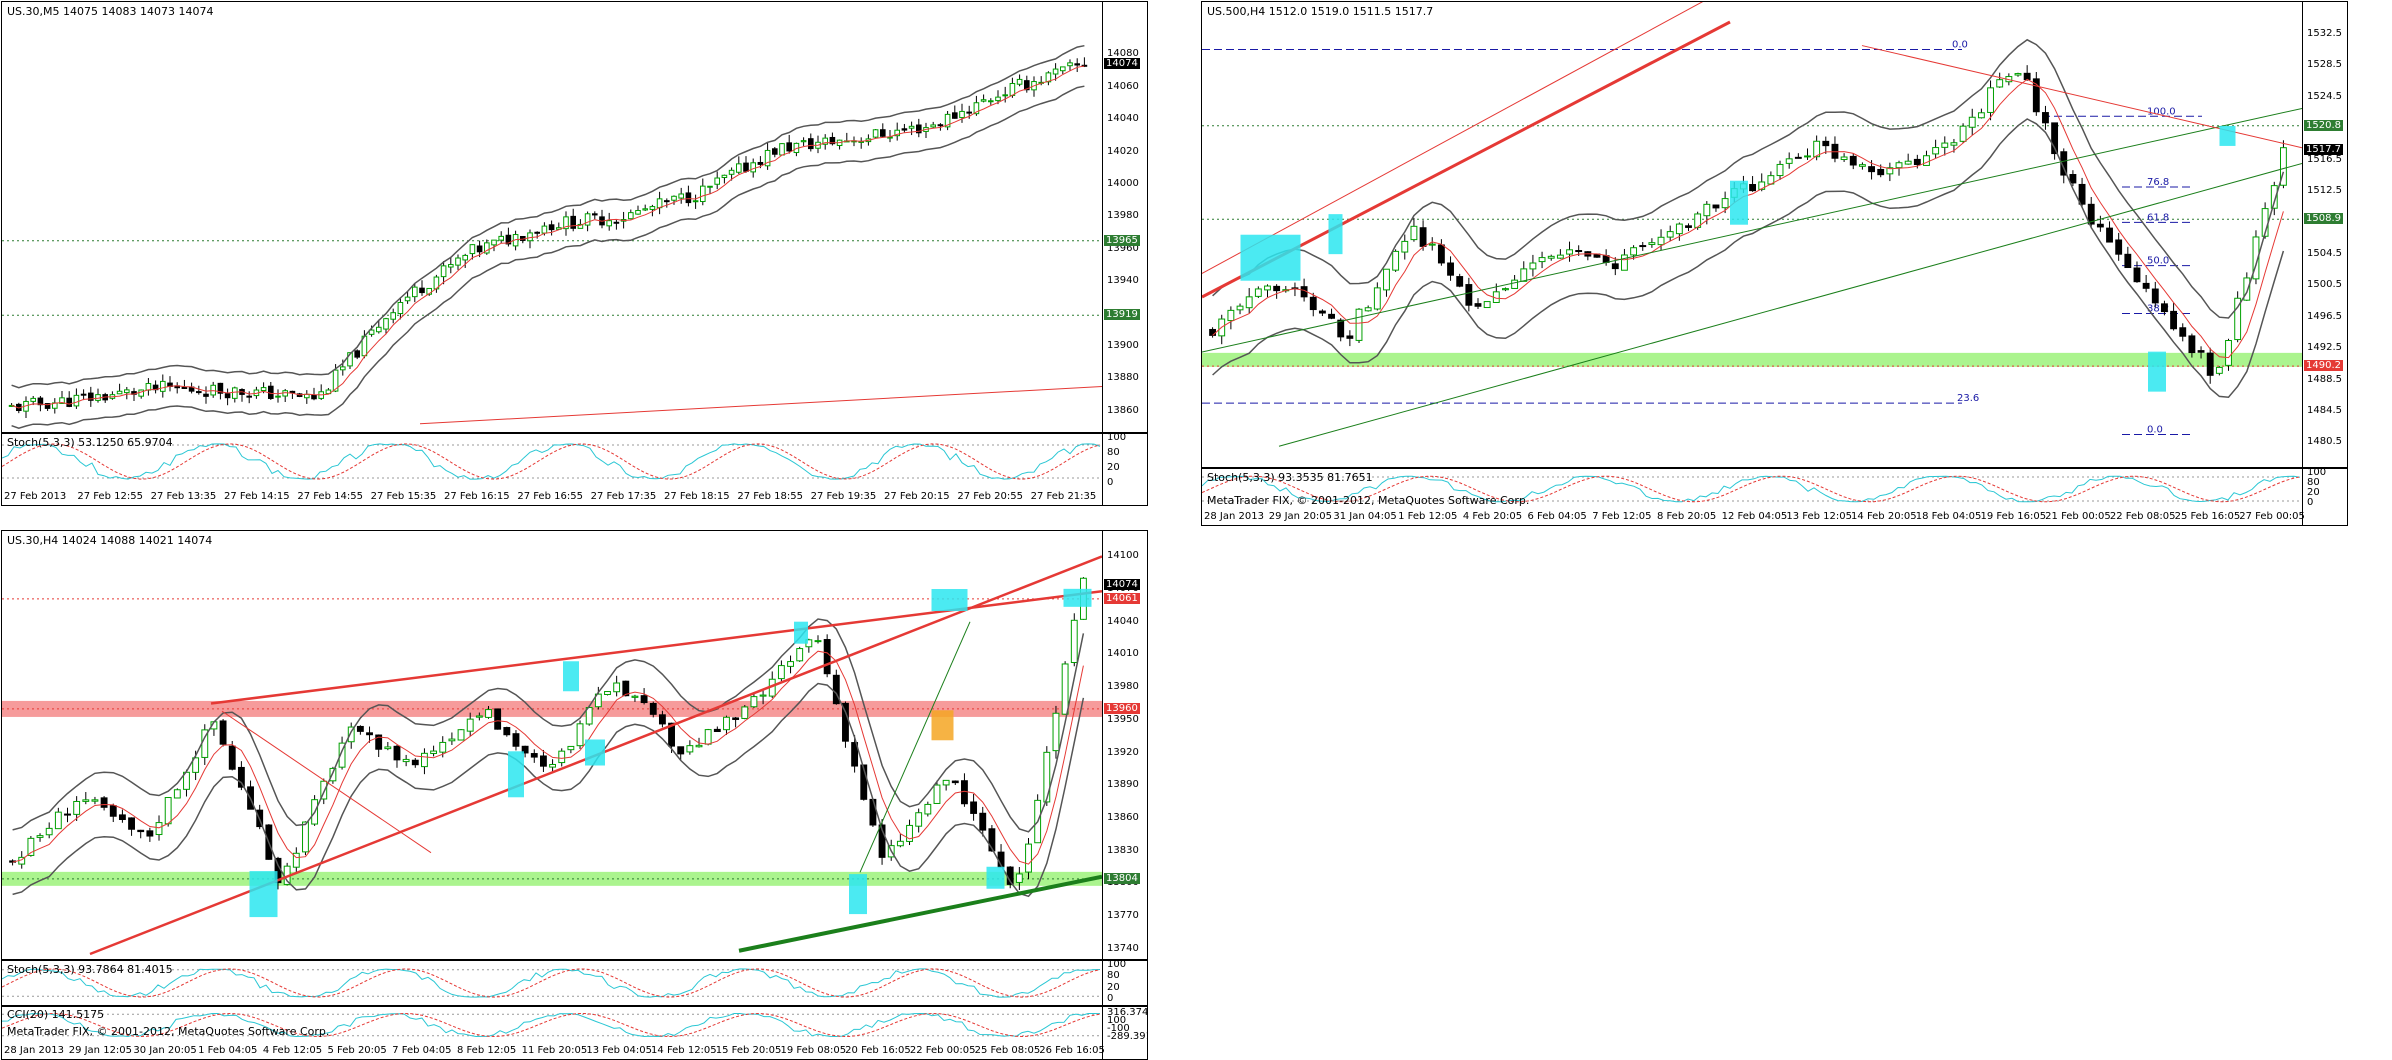 The image size is (2392, 1060). What do you see at coordinates (1007, 1050) in the screenshot?
I see `time-tick: 25 Feb 08:05` at bounding box center [1007, 1050].